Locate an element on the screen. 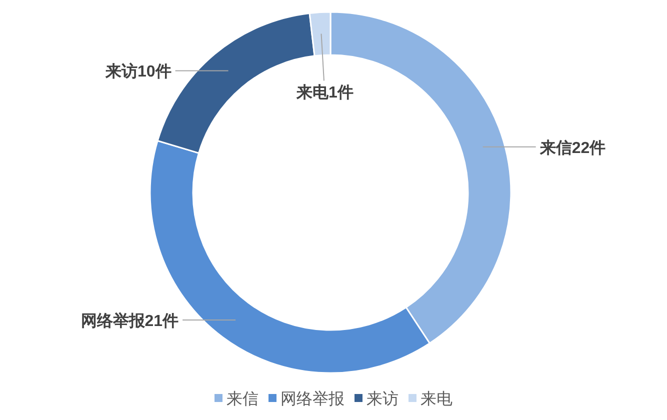 This screenshot has height=420, width=667. legend-label: 来信 is located at coordinates (242, 399).